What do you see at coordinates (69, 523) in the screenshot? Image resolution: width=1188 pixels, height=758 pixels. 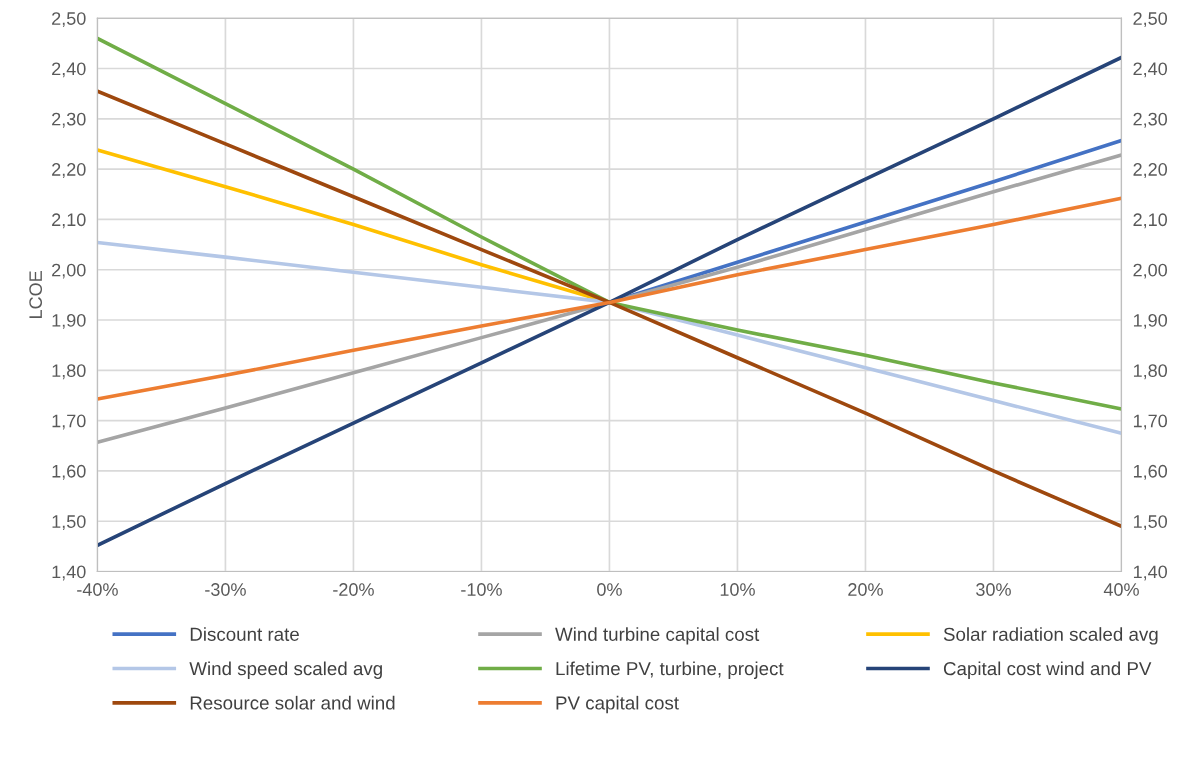 I see `y-tick-label: 1,50` at bounding box center [69, 523].